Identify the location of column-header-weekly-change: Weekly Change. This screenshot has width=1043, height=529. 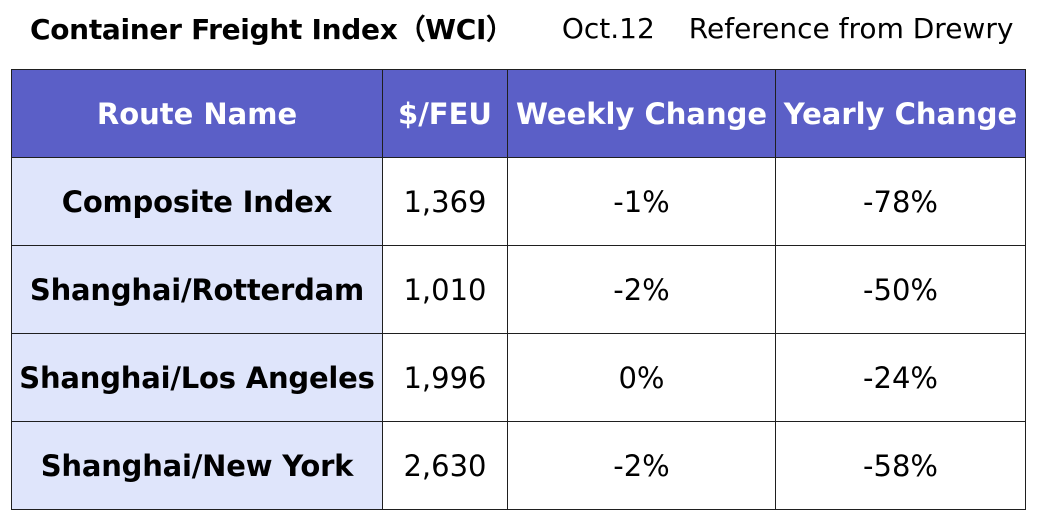
(641, 113).